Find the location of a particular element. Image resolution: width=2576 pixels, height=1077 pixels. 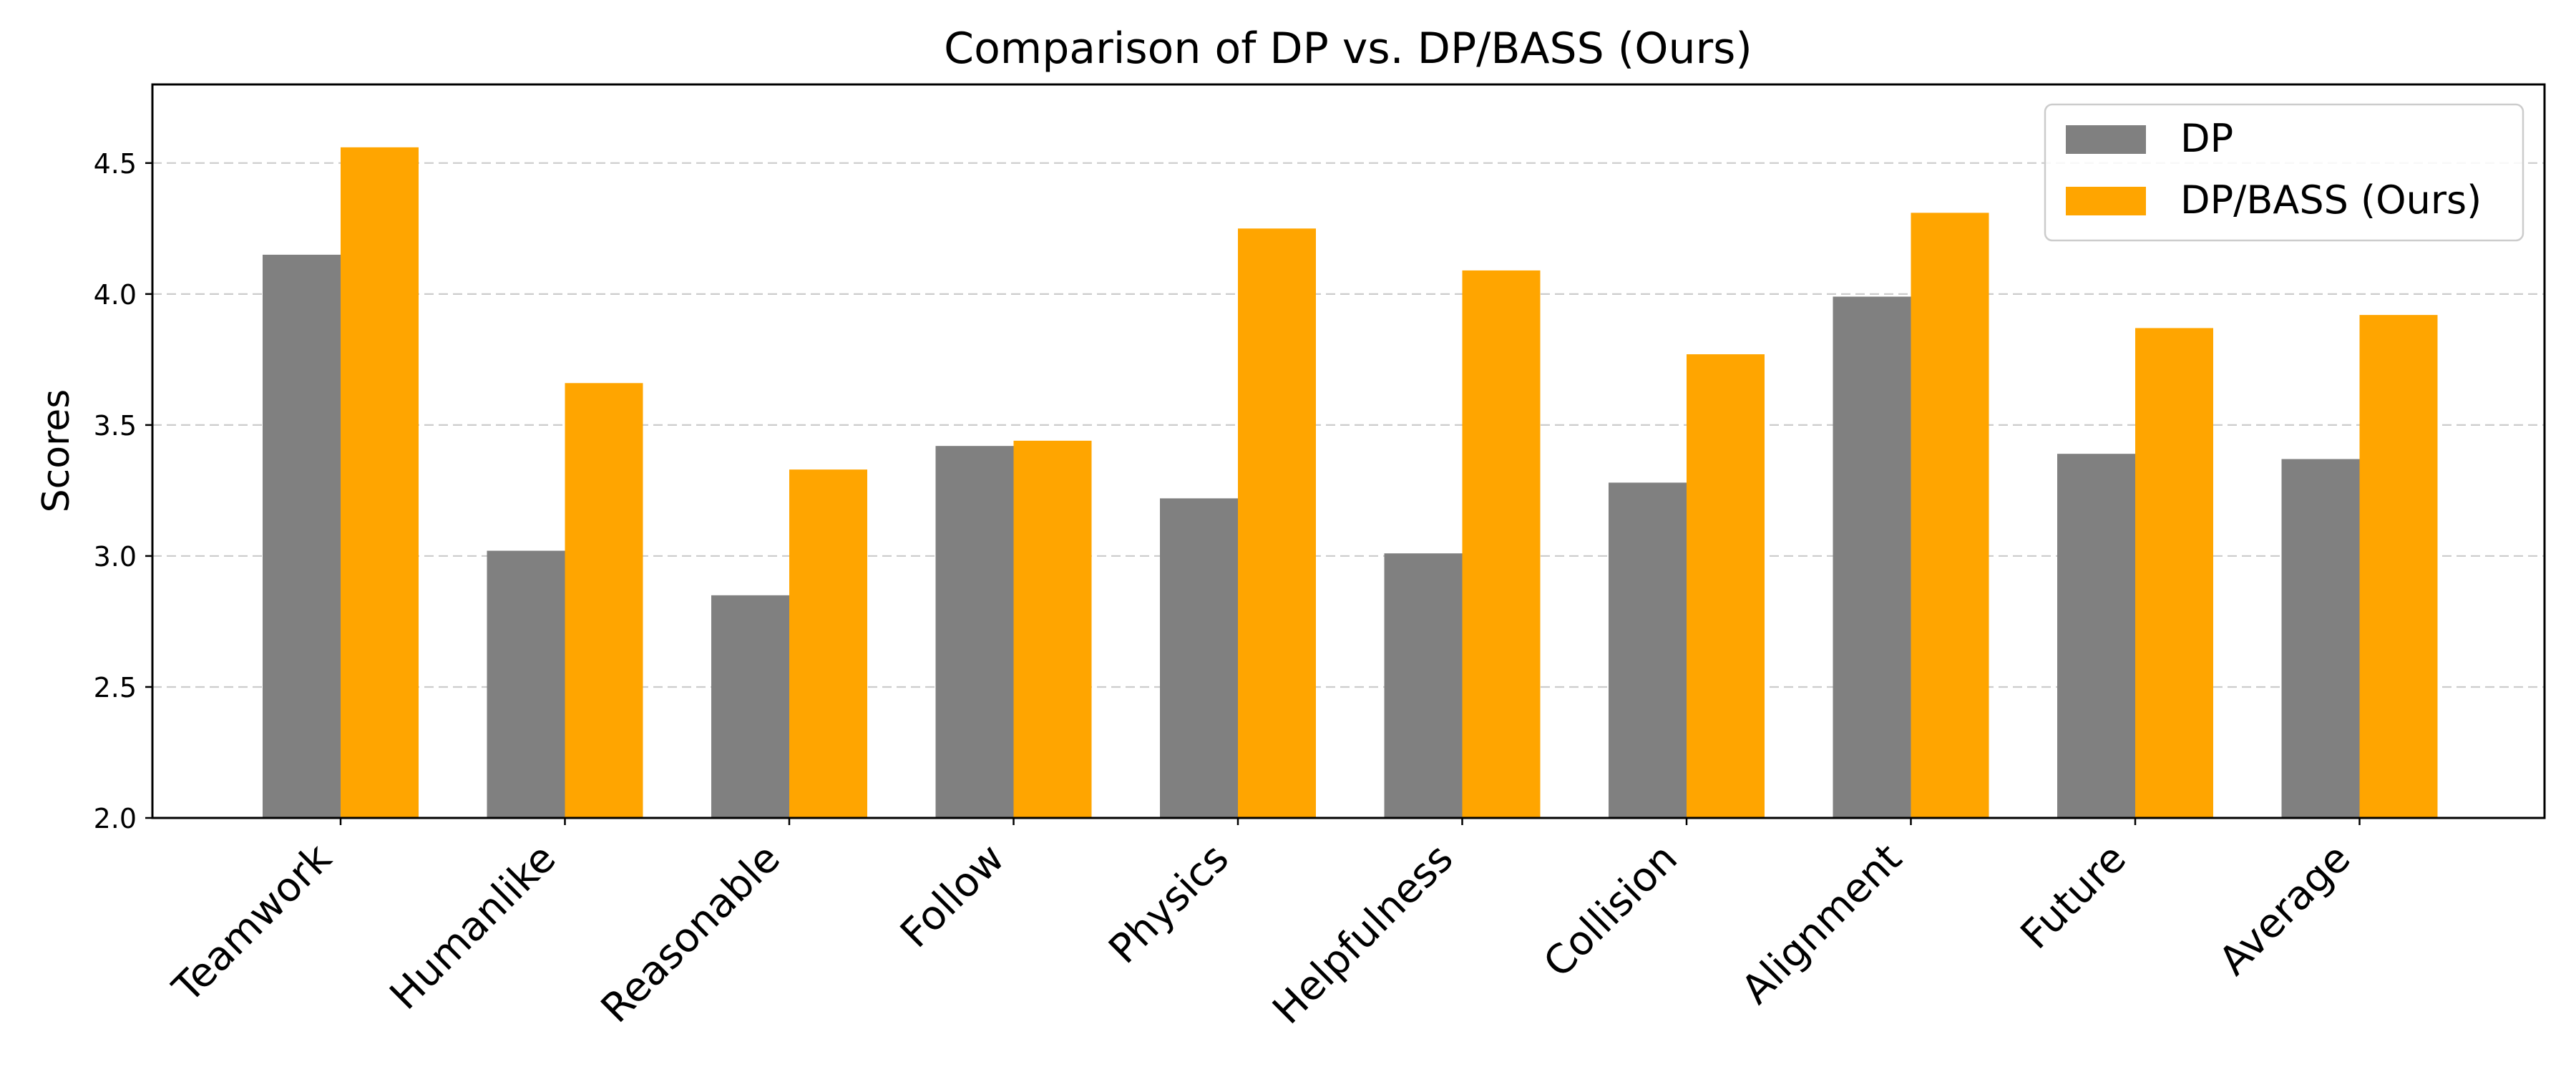

y-tick-label: 3.0 is located at coordinates (115, 556).